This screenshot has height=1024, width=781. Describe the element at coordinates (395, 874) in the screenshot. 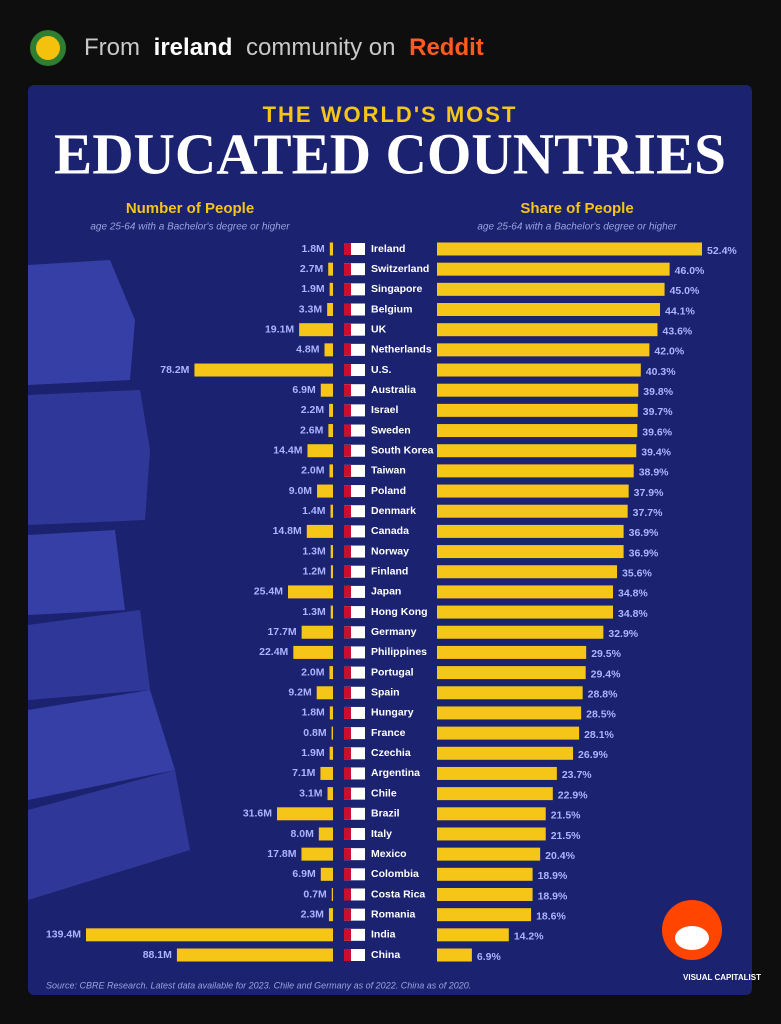

I see `category-label: Colombia` at that location.